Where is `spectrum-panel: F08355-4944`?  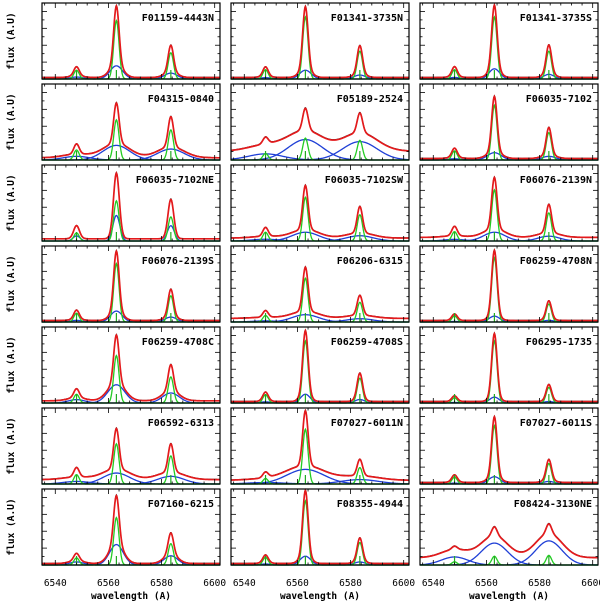
spectrum-panel: F08355-4944 is located at coordinates (320, 527).